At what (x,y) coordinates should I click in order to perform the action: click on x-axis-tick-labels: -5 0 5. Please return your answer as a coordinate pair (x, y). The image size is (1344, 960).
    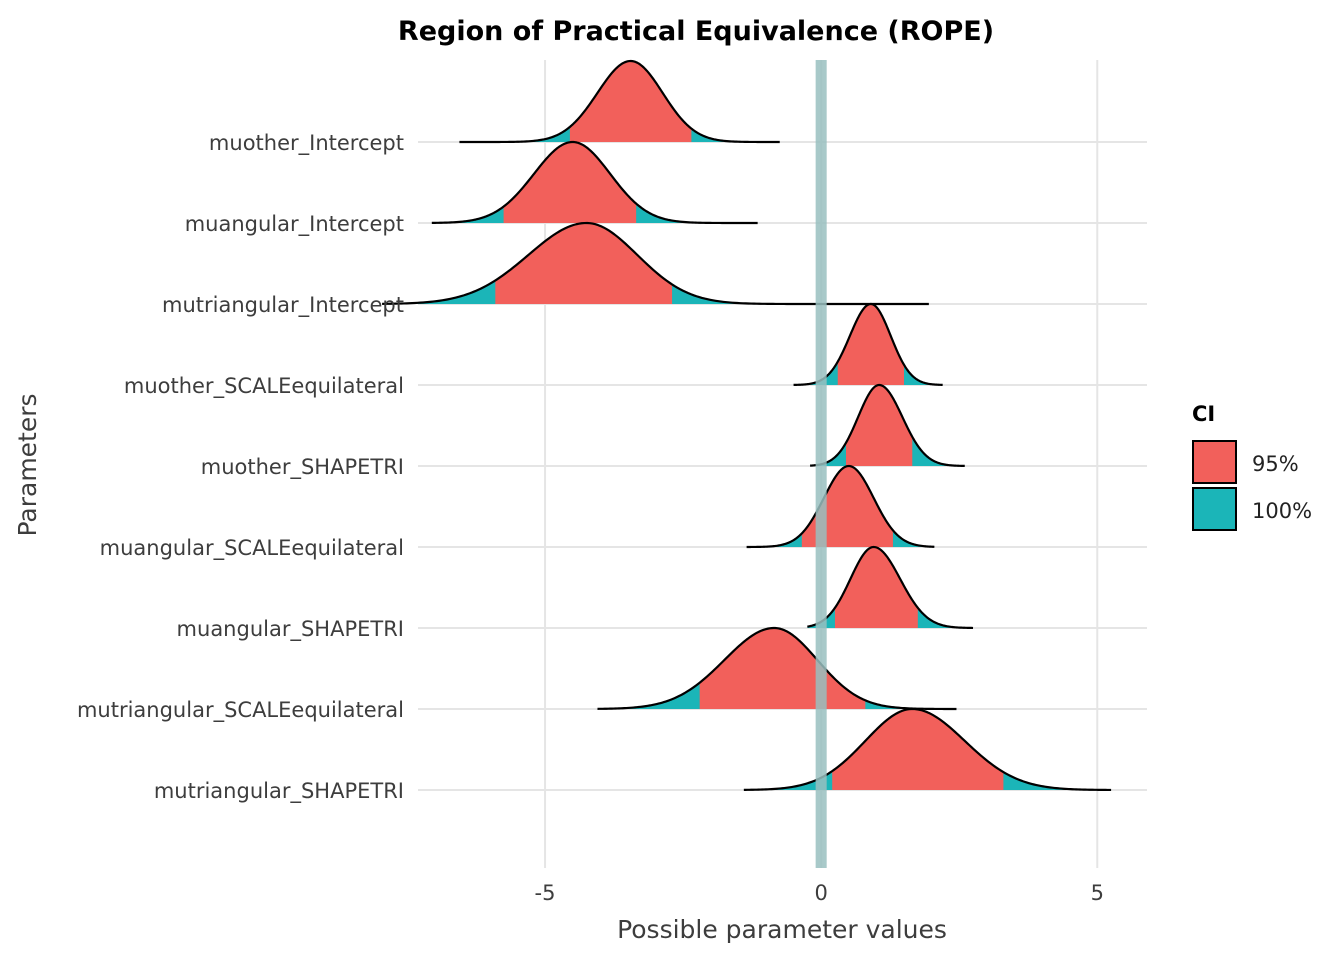
    Looking at the image, I should click on (819, 893).